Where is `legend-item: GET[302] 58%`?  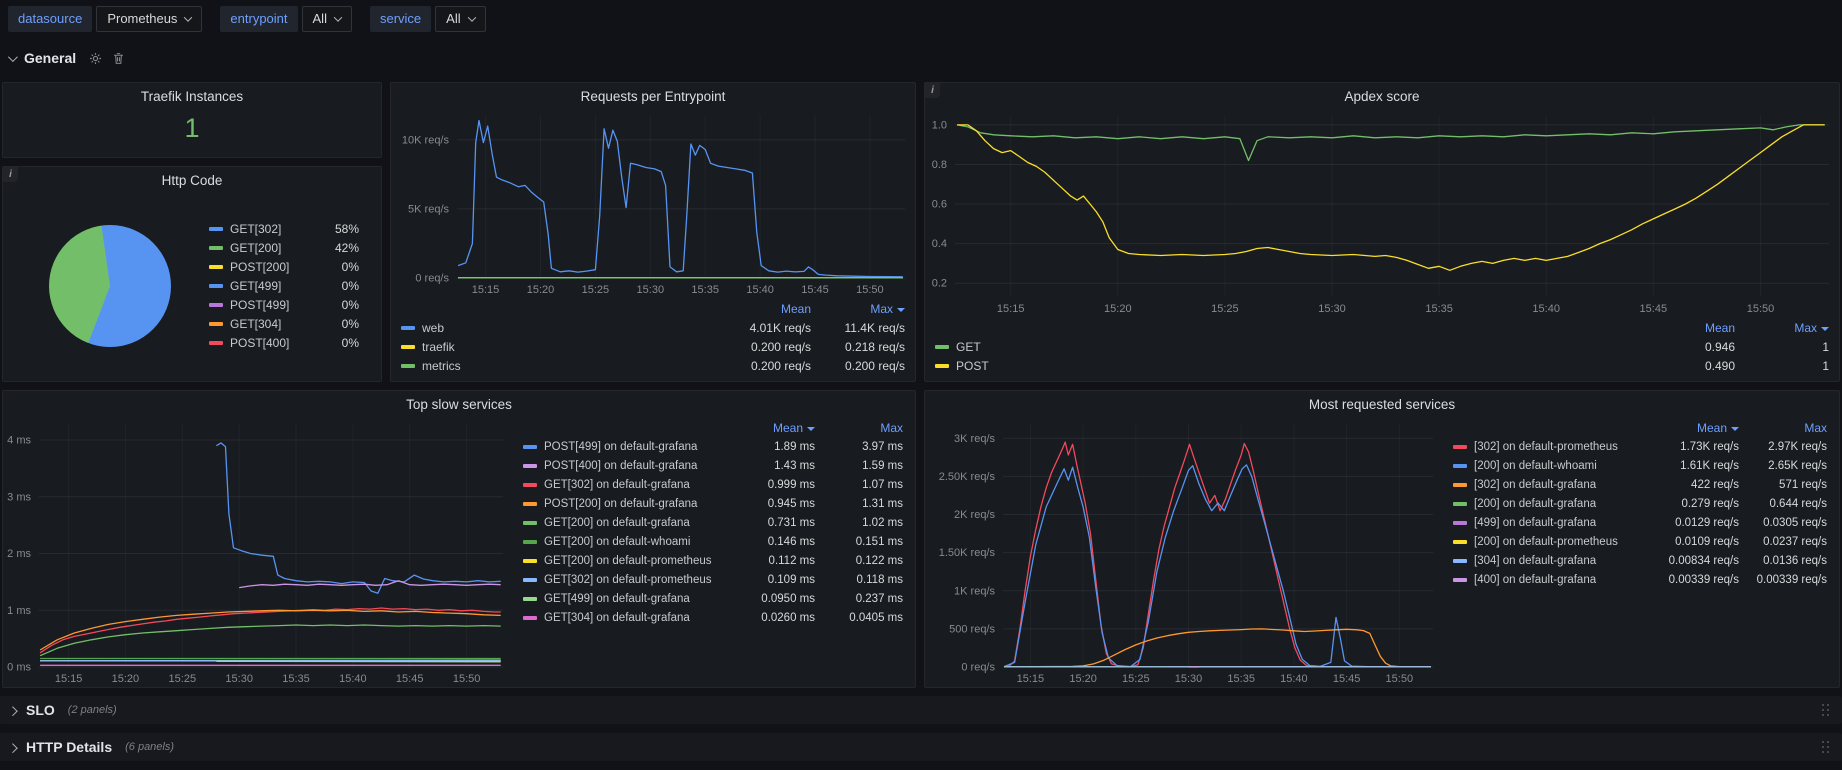
legend-item: GET[302] 58% is located at coordinates (284, 229).